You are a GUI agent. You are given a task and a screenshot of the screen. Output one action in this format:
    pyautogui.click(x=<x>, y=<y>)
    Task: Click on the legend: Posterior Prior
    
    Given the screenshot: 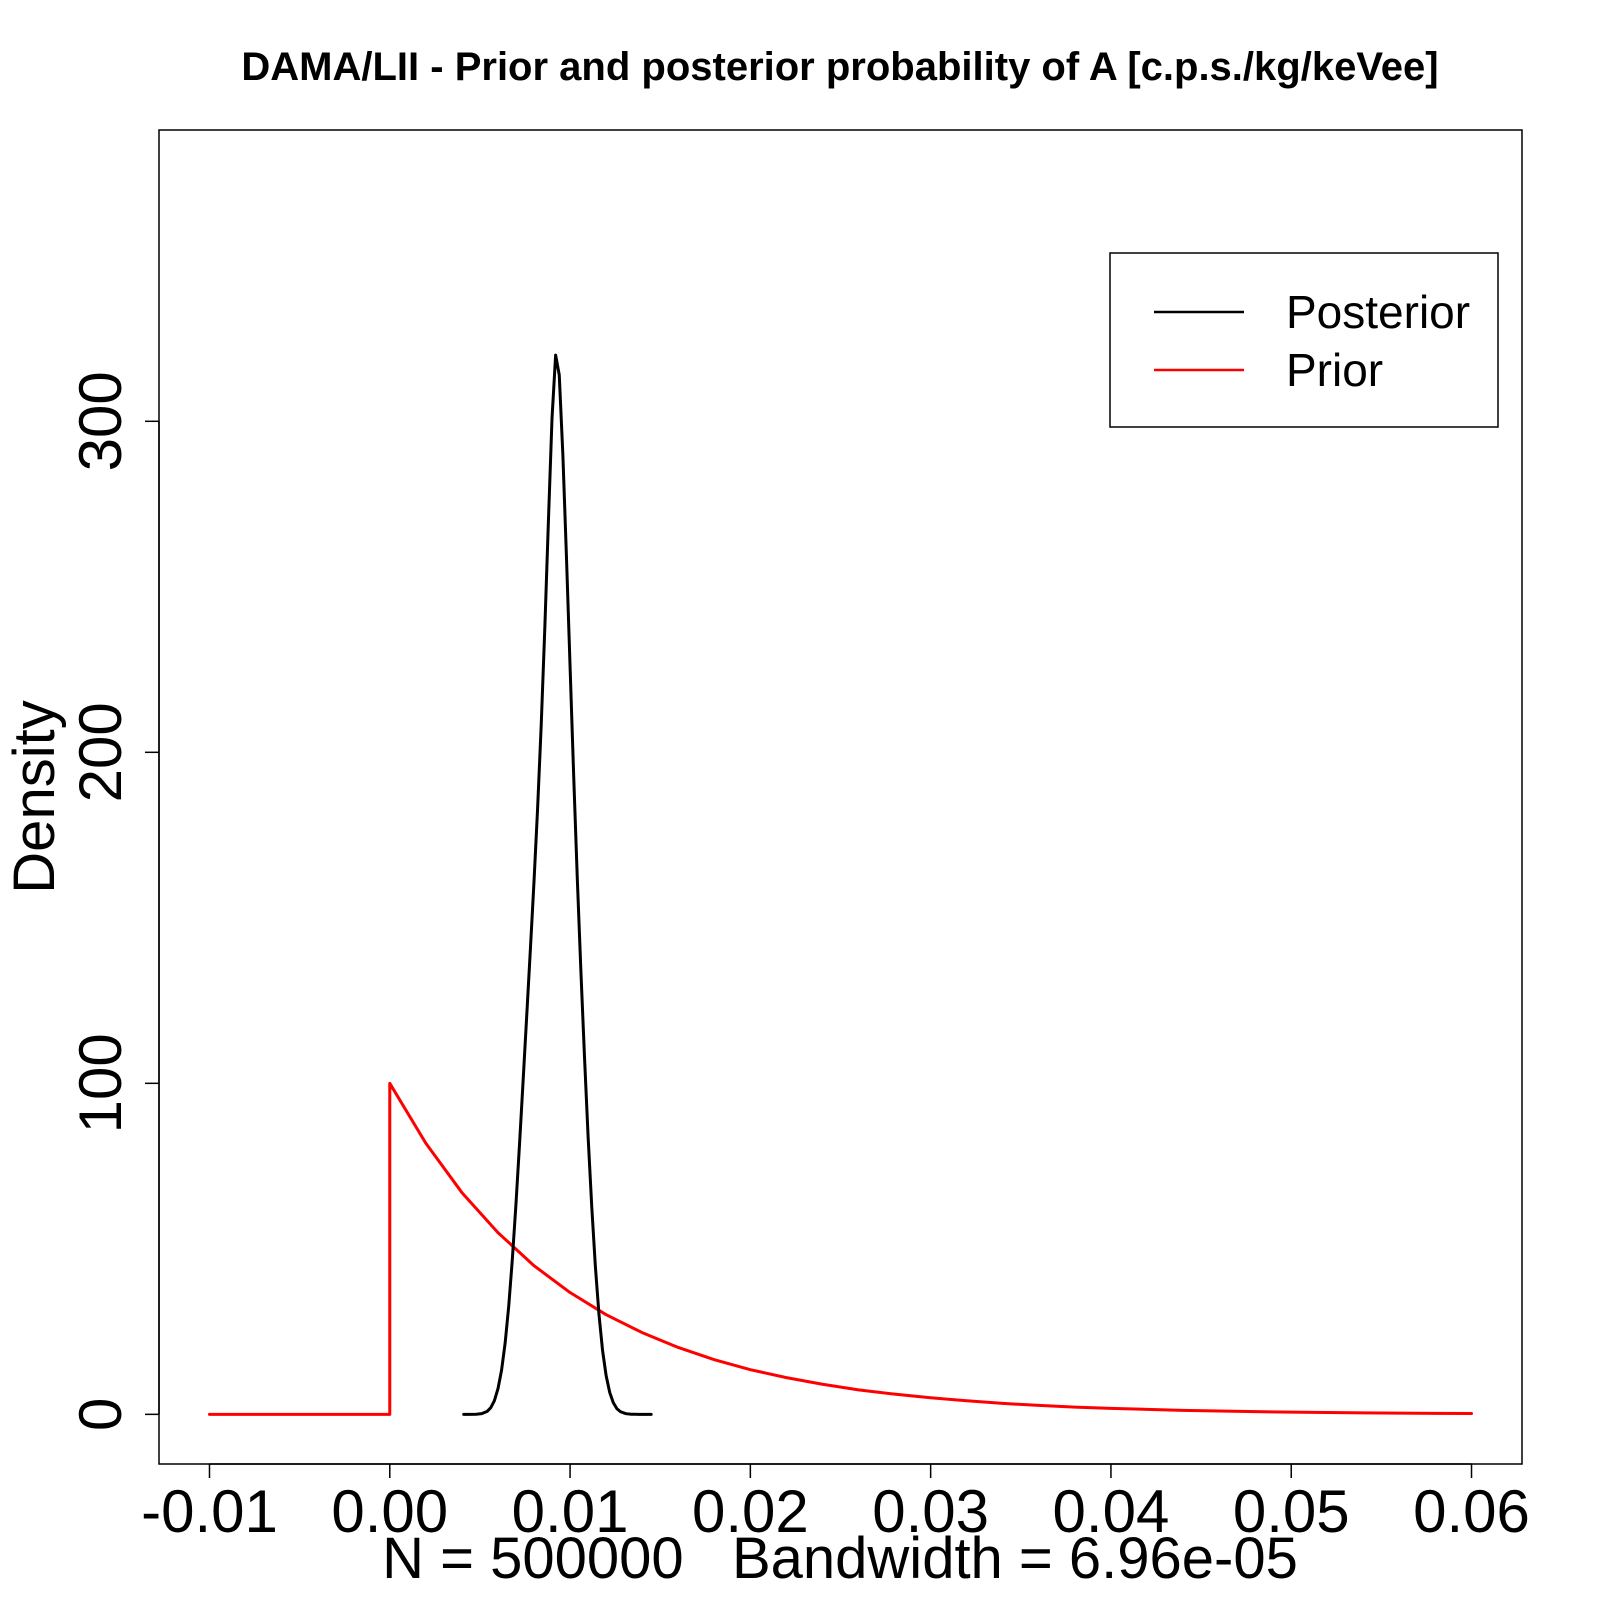 What is the action you would take?
    pyautogui.click(x=1304, y=340)
    